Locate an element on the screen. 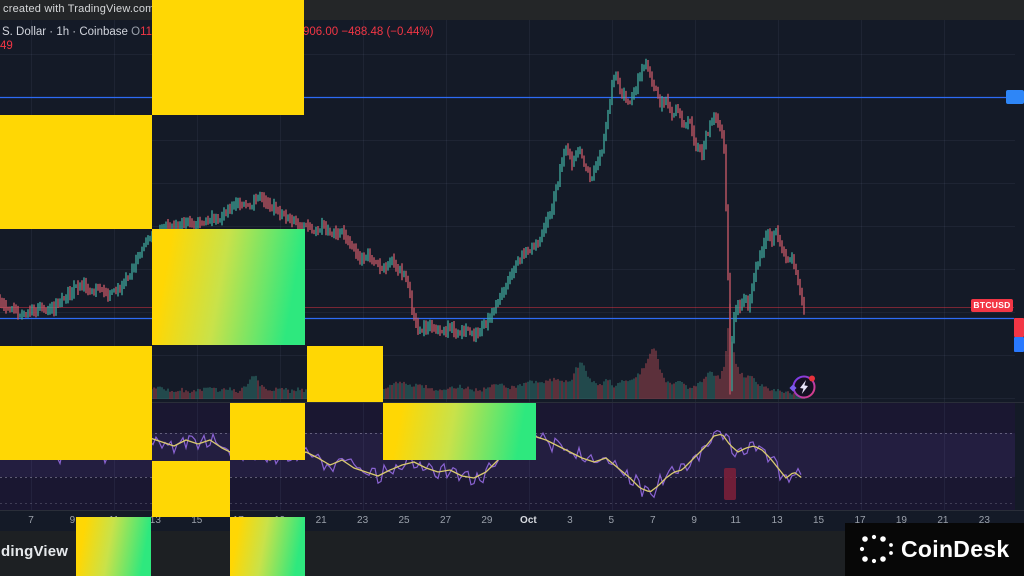 The height and width of the screenshot is (576, 1024). legend-line3: 49 is located at coordinates (6, 46).